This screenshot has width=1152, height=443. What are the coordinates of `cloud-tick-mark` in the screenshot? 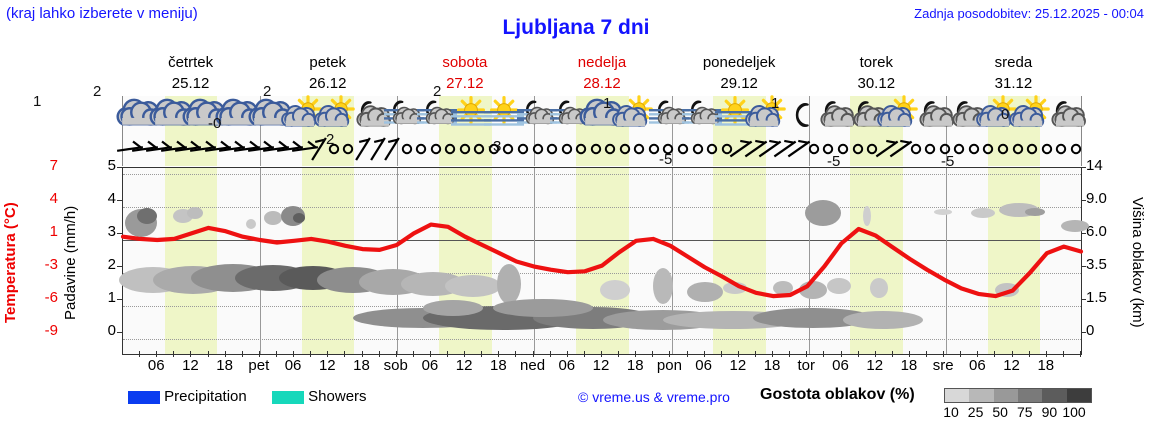 It's located at (1083, 233).